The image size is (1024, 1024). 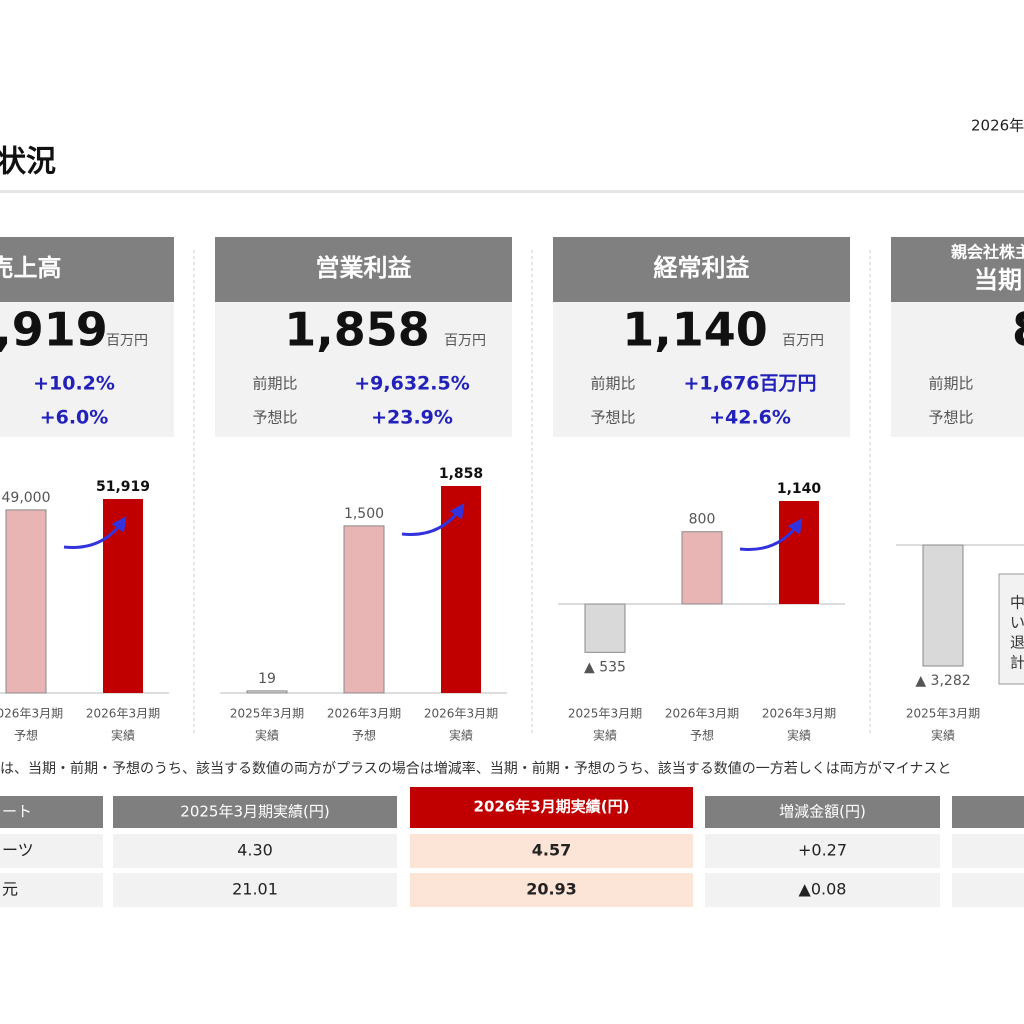 I want to click on panel-title: 親会社株主, so click(x=987, y=252).